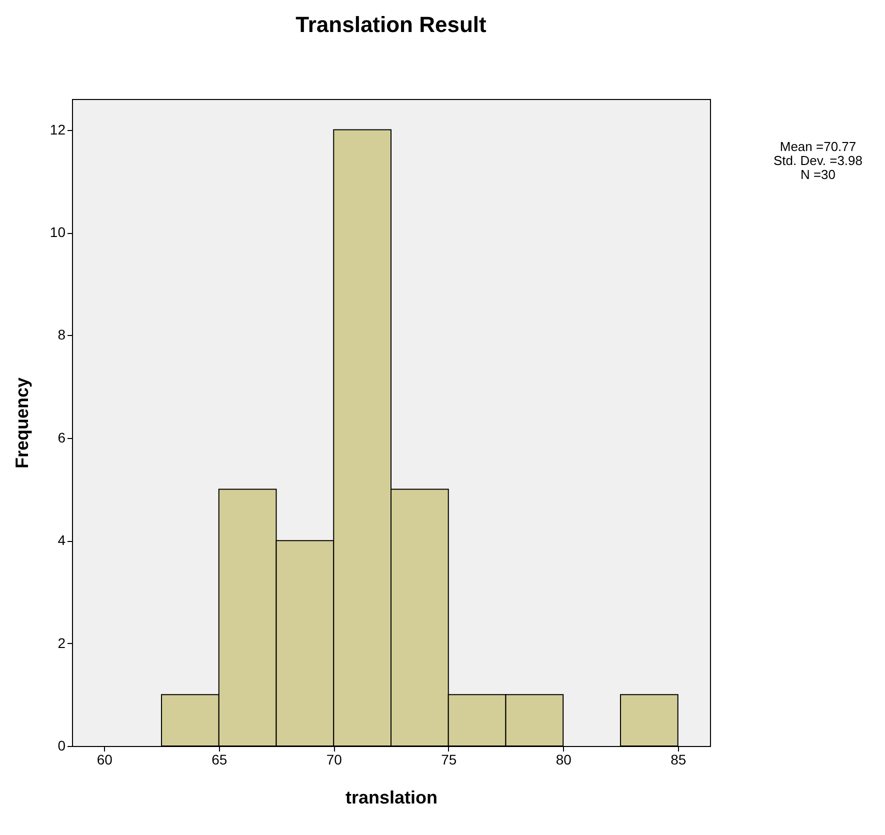  I want to click on x-tick-label: 75, so click(449, 760).